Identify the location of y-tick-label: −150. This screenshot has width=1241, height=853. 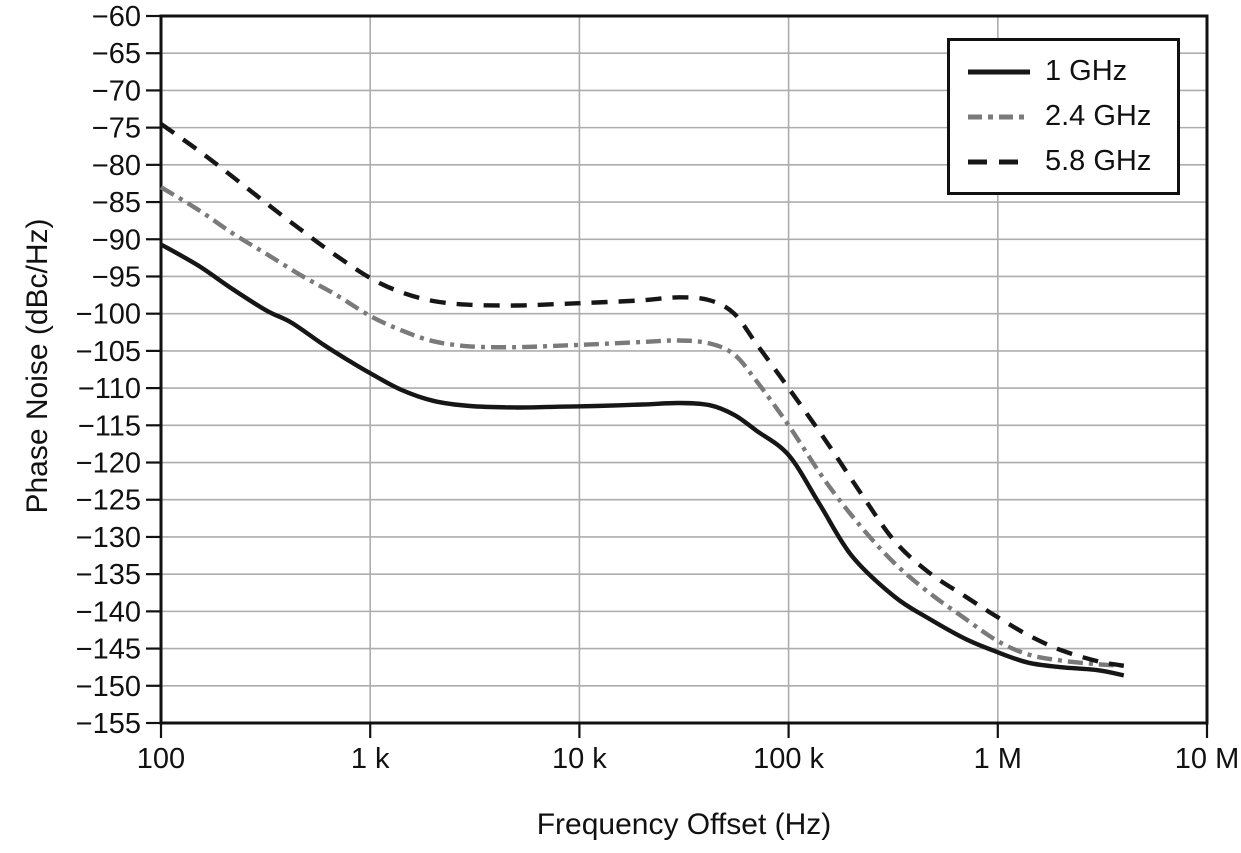
(108, 687).